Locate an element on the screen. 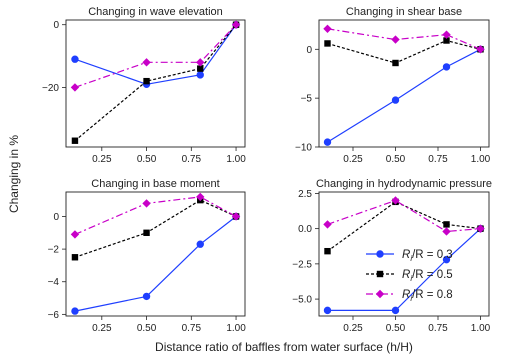  legend-label: Ri/R = 0.3 is located at coordinates (427, 256).